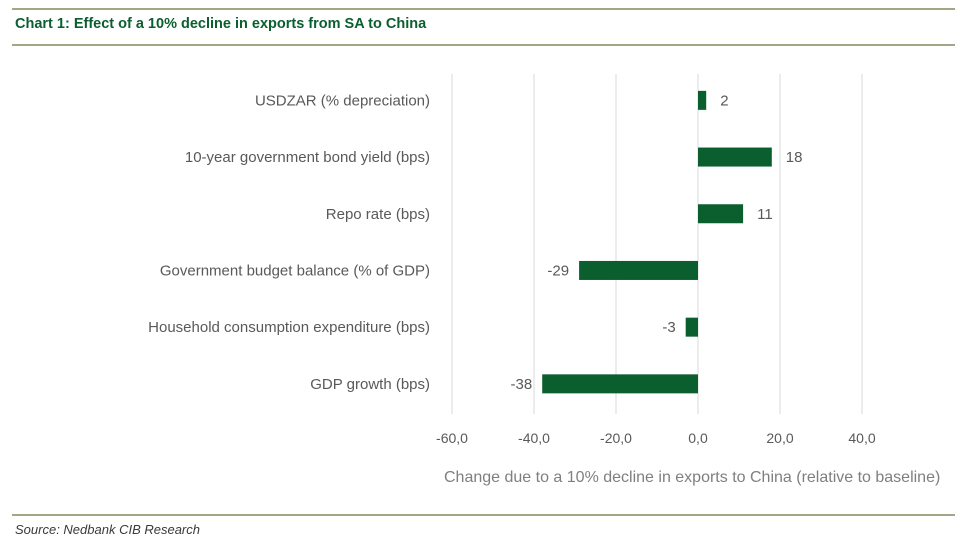 Image resolution: width=960 pixels, height=549 pixels. What do you see at coordinates (698, 438) in the screenshot?
I see `x-tick-label: 0,0` at bounding box center [698, 438].